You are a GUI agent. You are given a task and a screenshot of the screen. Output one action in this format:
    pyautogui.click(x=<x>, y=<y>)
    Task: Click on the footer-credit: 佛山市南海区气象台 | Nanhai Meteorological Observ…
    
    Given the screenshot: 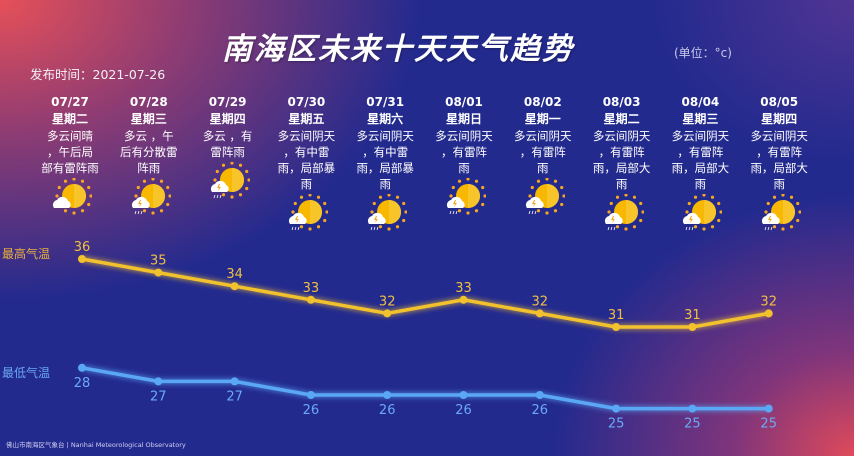 What is the action you would take?
    pyautogui.click(x=96, y=445)
    